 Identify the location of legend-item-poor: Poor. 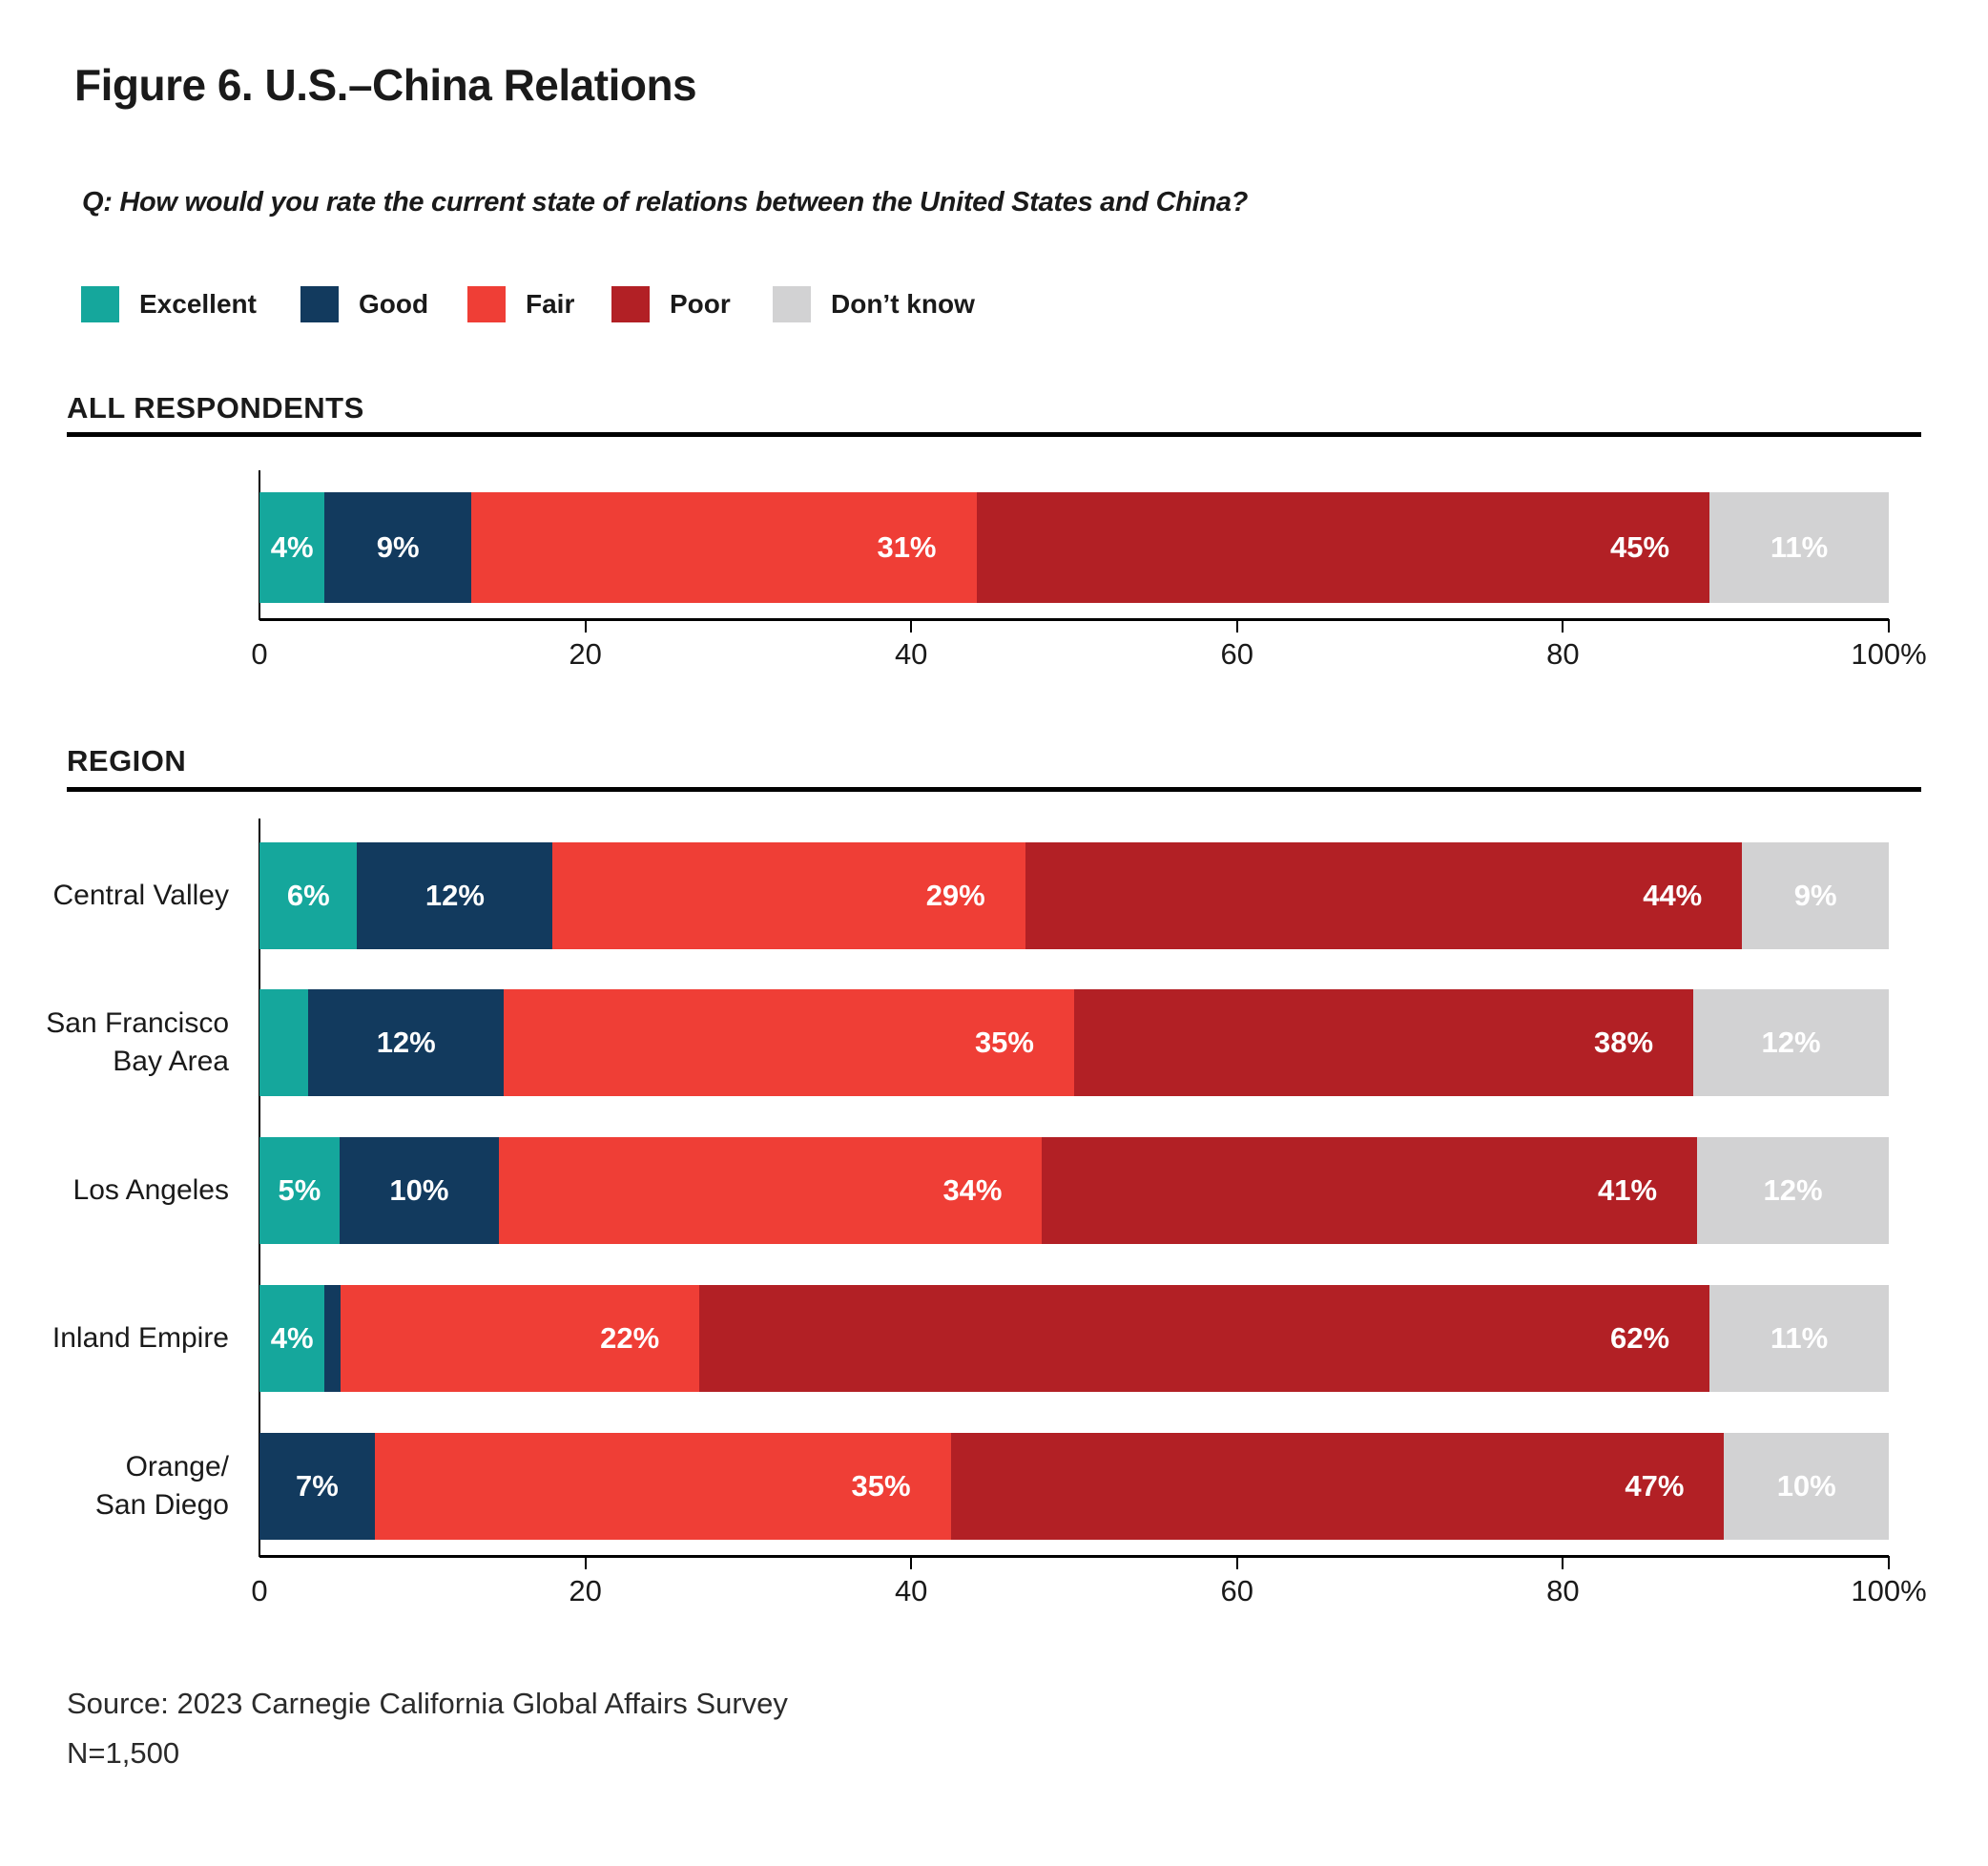
(671, 304).